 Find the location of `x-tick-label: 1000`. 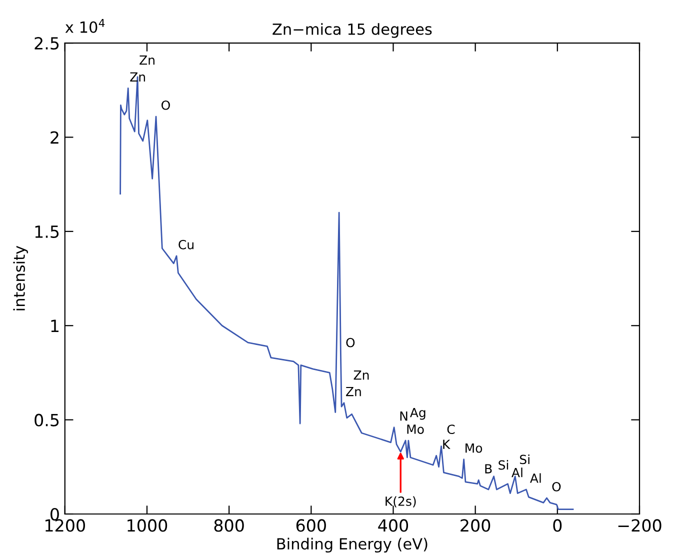

x-tick-label: 1000 is located at coordinates (148, 525).